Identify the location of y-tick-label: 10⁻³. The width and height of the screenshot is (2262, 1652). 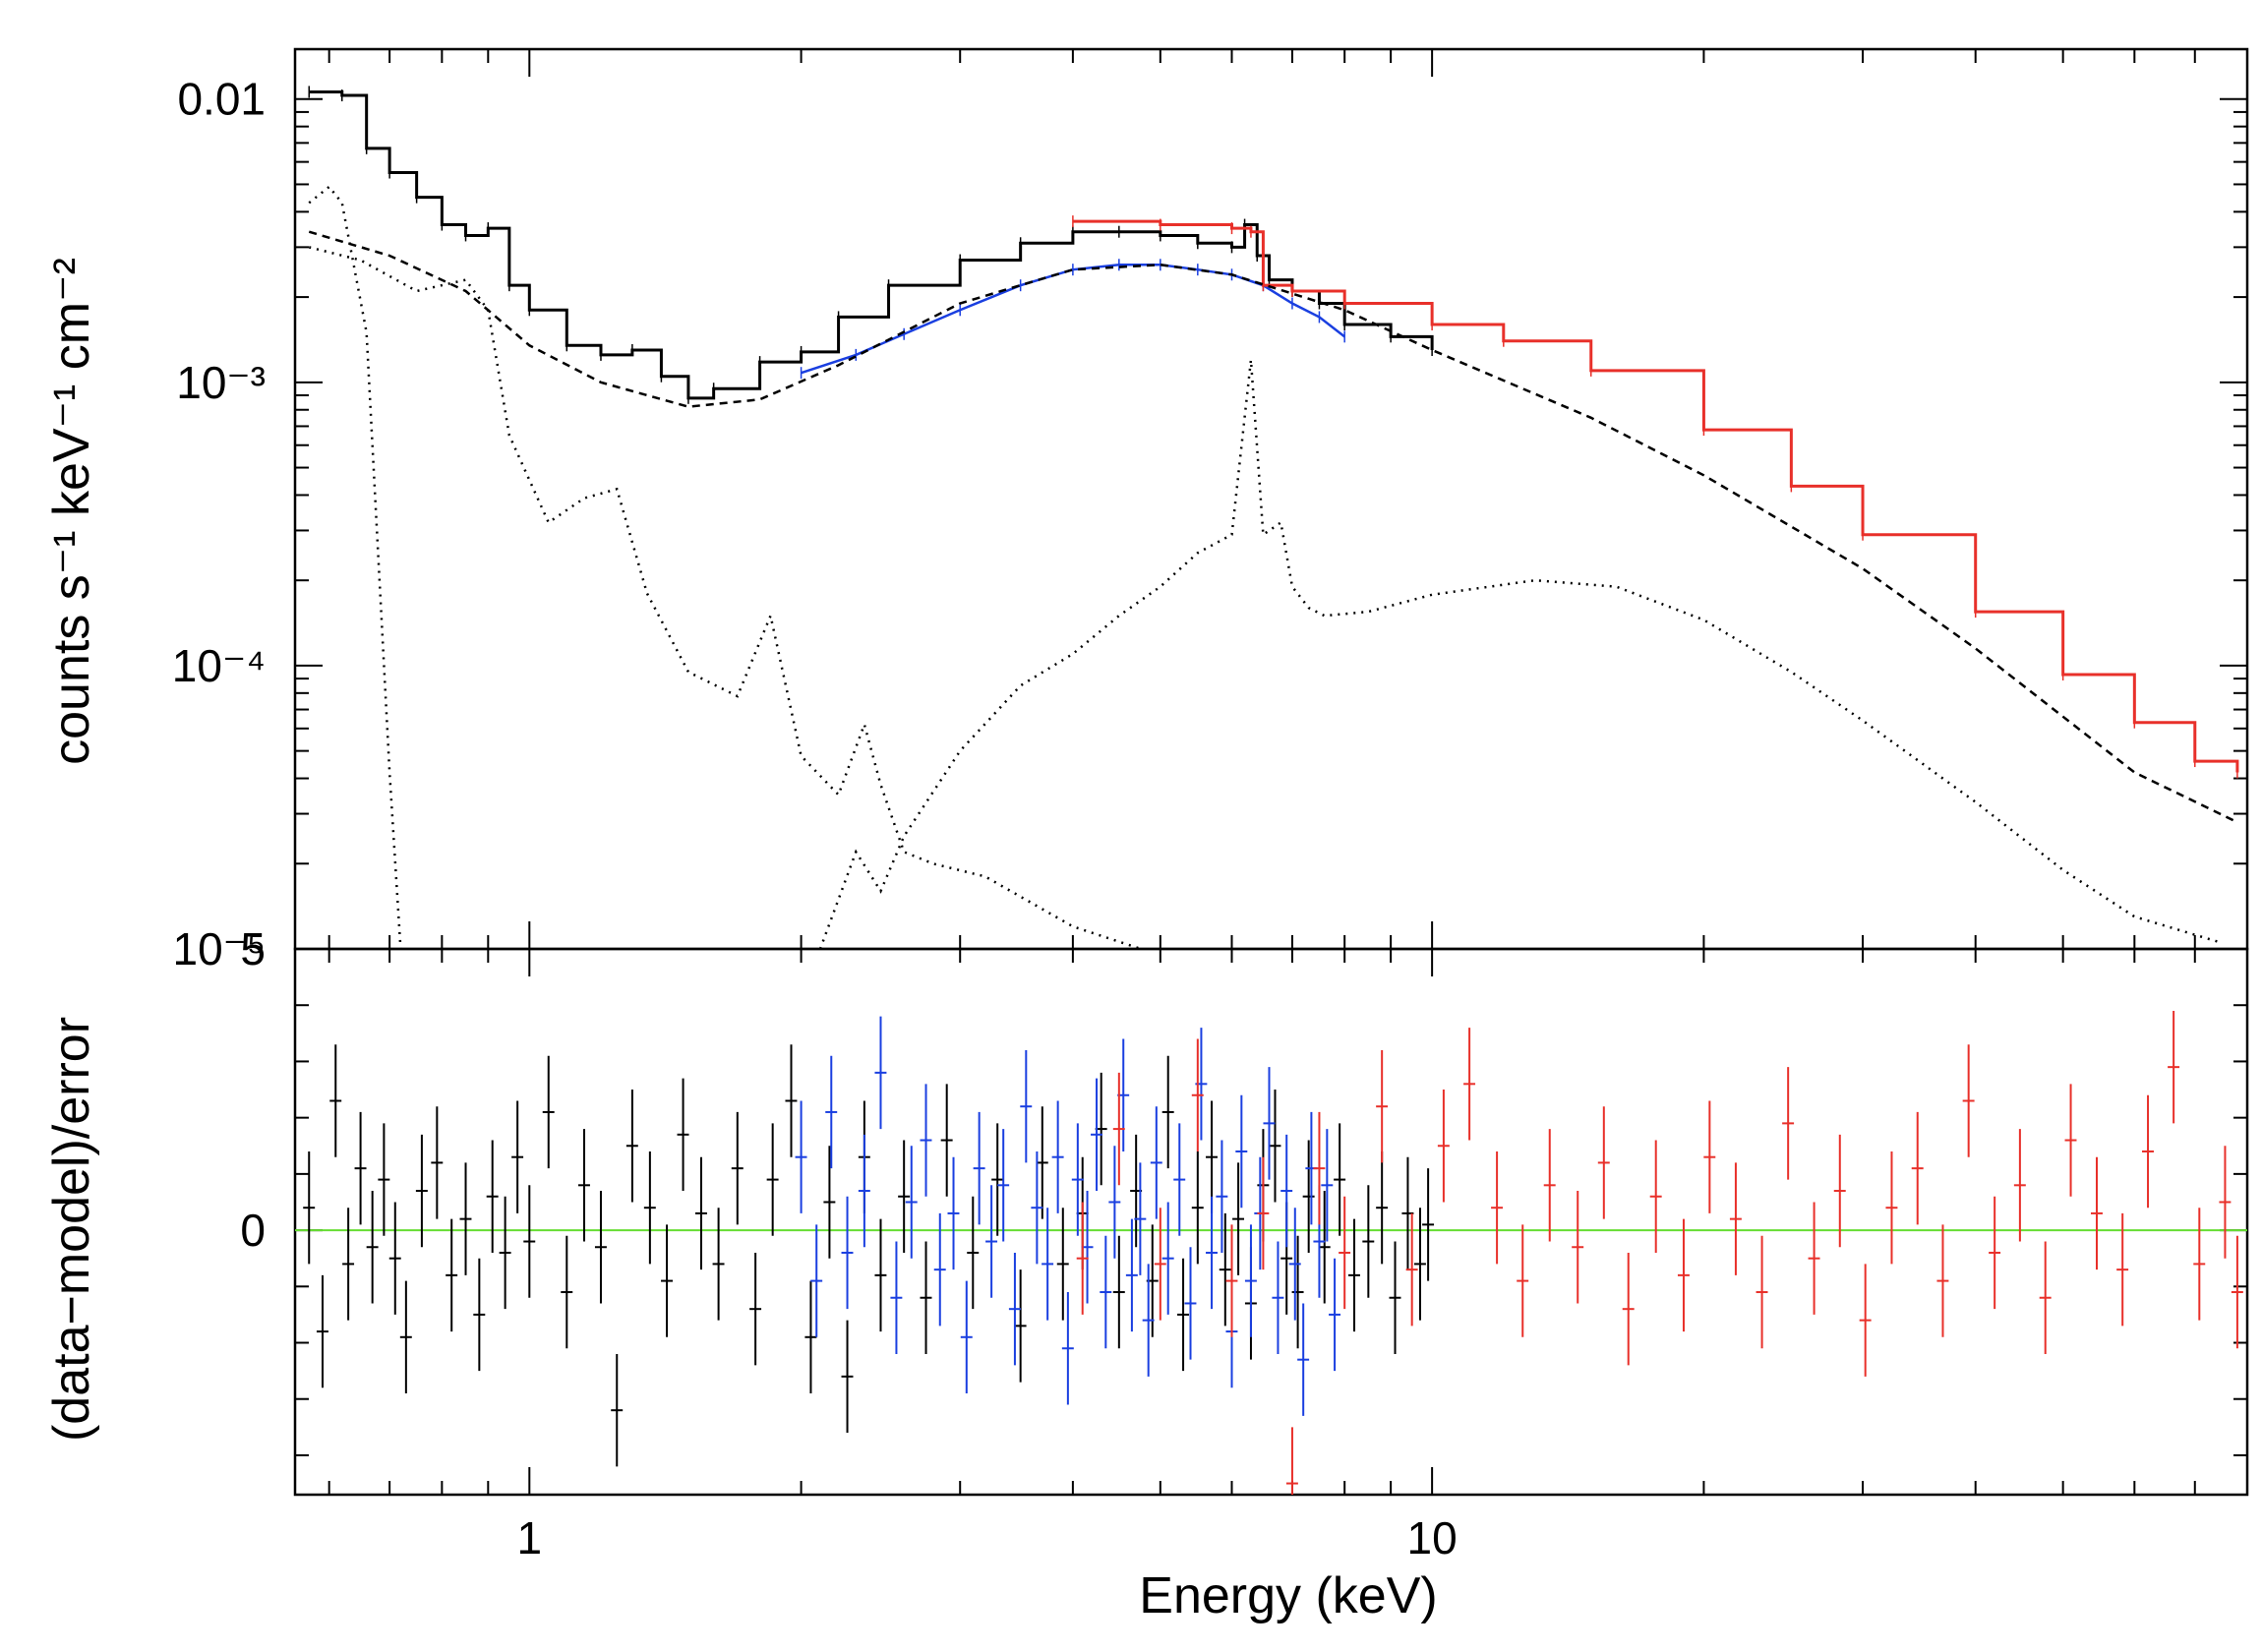
(221, 382).